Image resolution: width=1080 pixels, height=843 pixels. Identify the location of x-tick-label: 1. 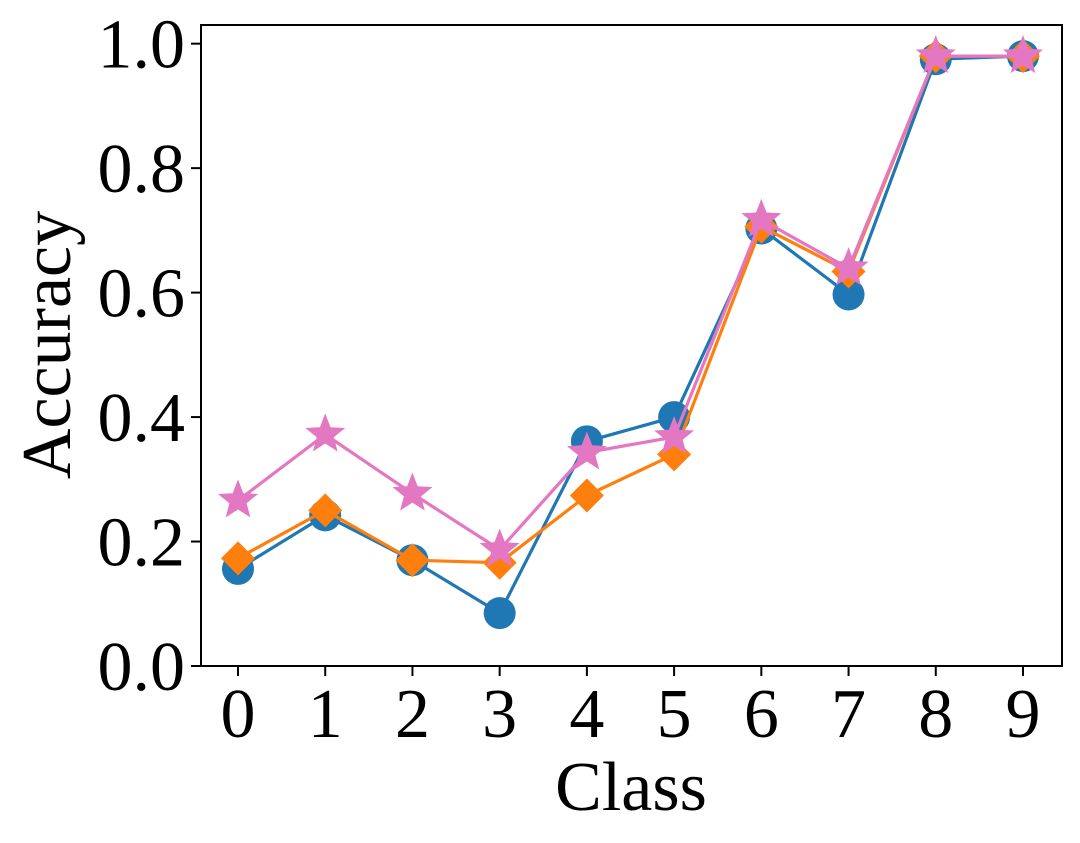
(325, 714).